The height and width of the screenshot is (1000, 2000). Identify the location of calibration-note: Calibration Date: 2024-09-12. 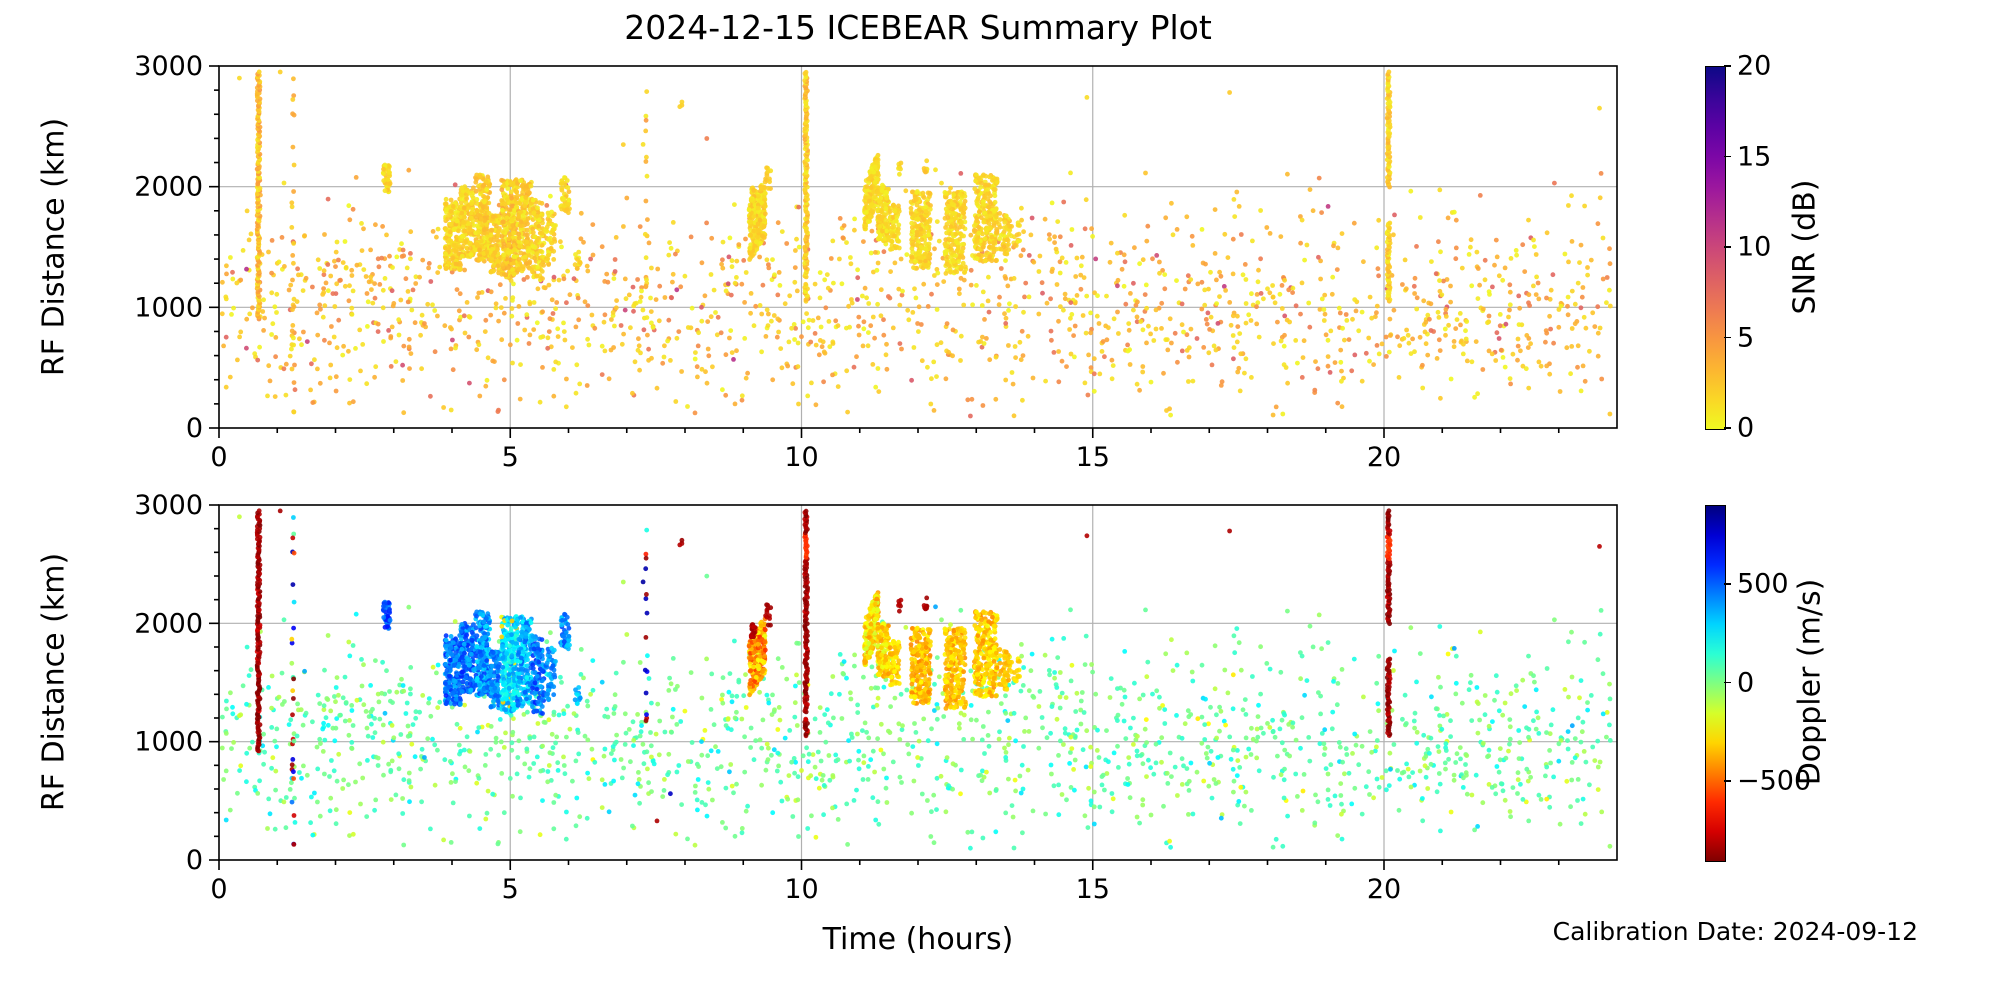
(1735, 931).